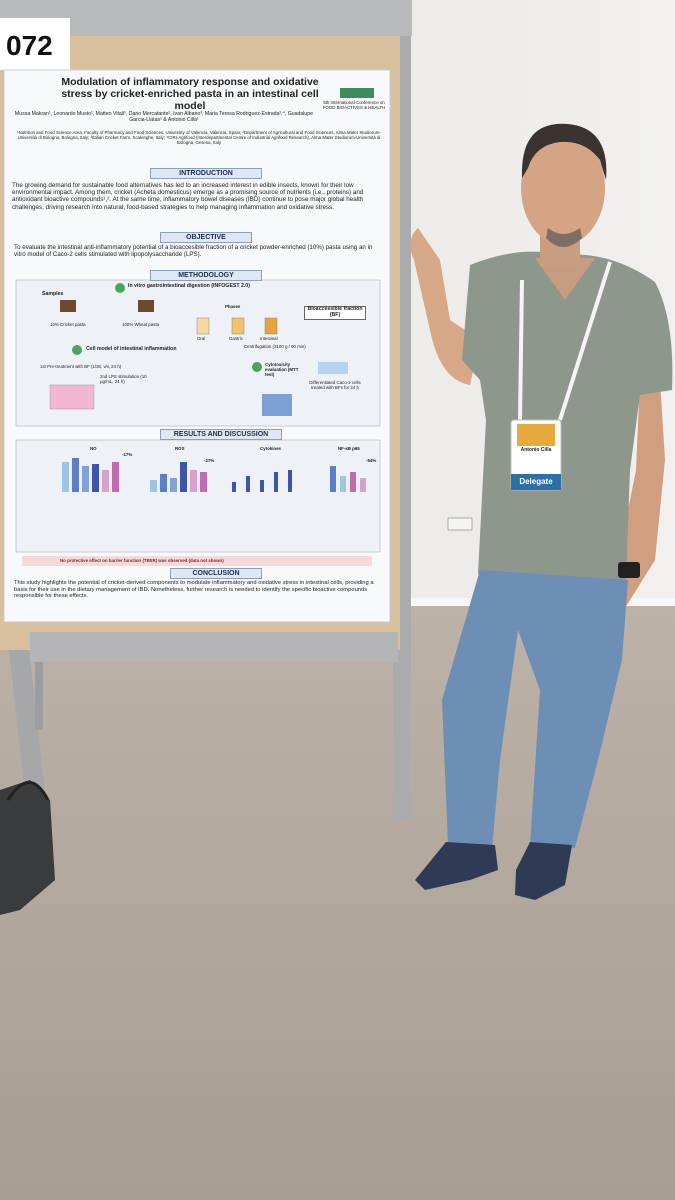  What do you see at coordinates (536, 435) in the screenshot?
I see `badge-logo` at bounding box center [536, 435].